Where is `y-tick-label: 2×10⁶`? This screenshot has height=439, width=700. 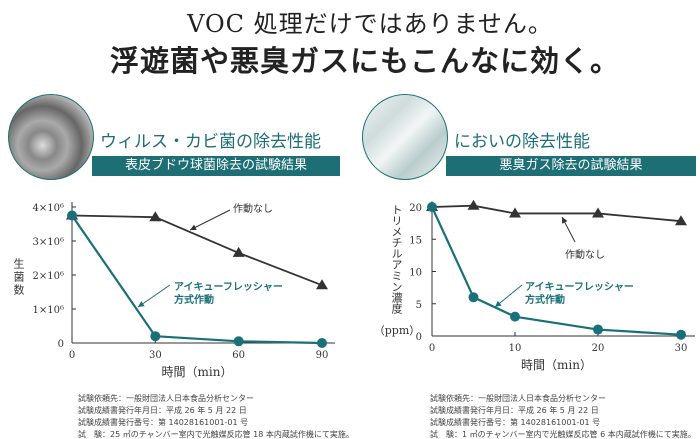 y-tick-label: 2×10⁶ is located at coordinates (48, 276).